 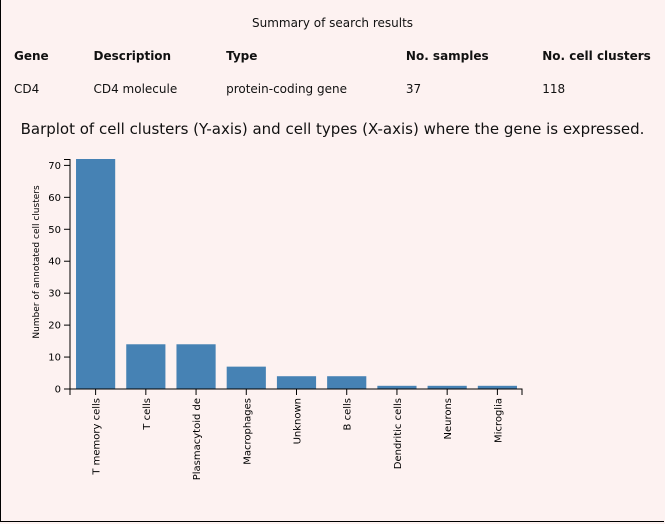 I want to click on y-tick-label: 70, so click(x=54, y=166).